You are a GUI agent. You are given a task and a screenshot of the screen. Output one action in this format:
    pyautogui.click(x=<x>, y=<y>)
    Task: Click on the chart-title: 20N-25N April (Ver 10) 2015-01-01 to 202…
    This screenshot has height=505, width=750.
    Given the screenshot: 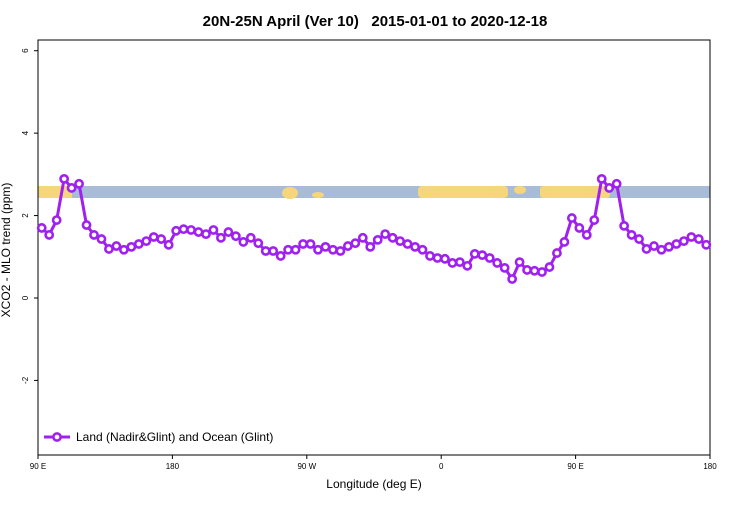 What is the action you would take?
    pyautogui.click(x=375, y=21)
    